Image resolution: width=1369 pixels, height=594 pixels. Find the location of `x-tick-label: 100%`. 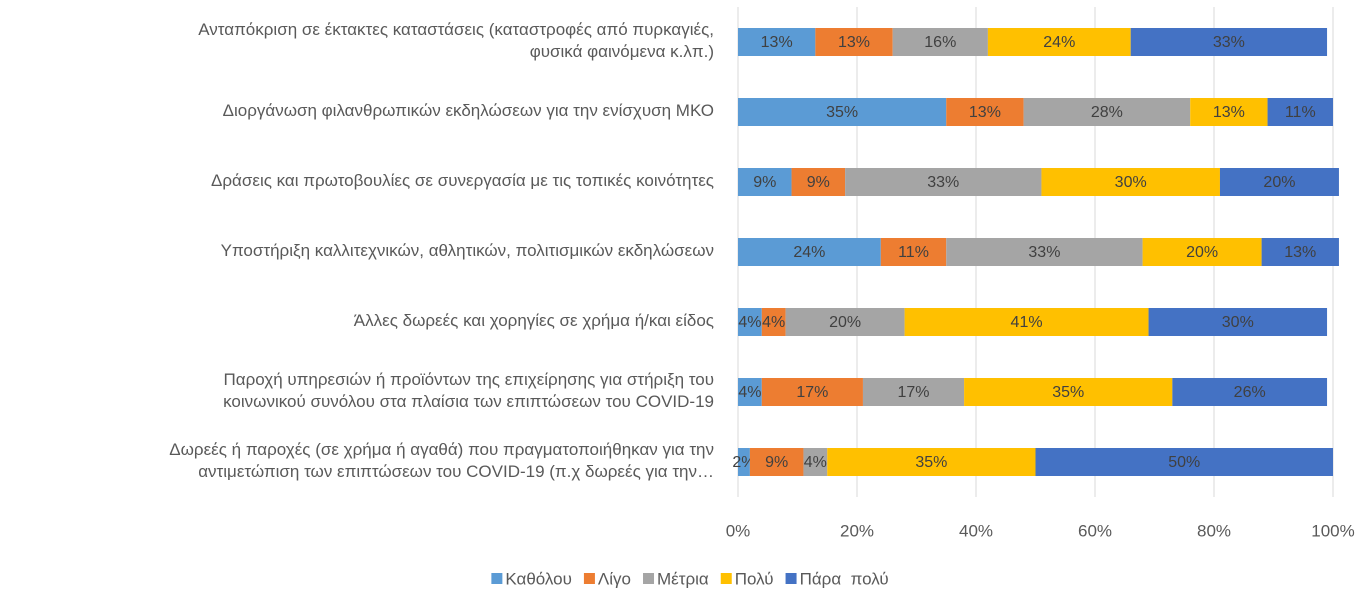

x-tick-label: 100% is located at coordinates (1332, 530).